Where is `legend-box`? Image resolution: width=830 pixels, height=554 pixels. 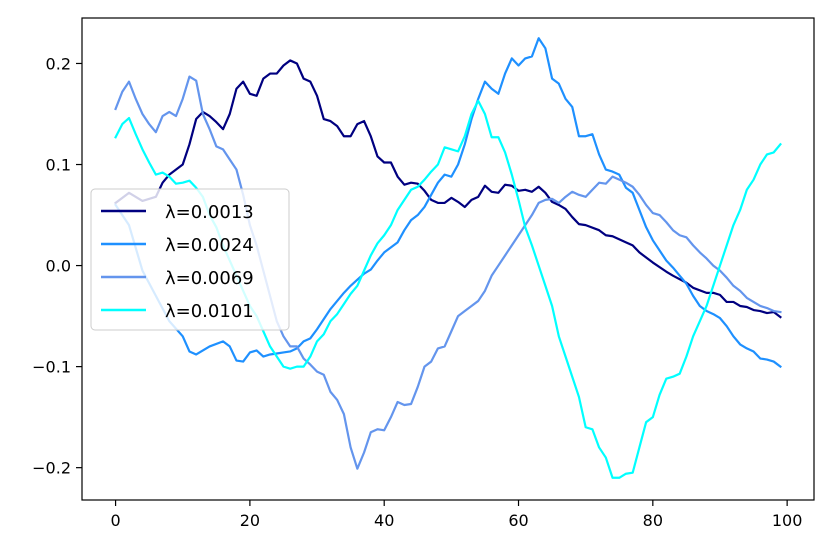
legend-box is located at coordinates (190, 259).